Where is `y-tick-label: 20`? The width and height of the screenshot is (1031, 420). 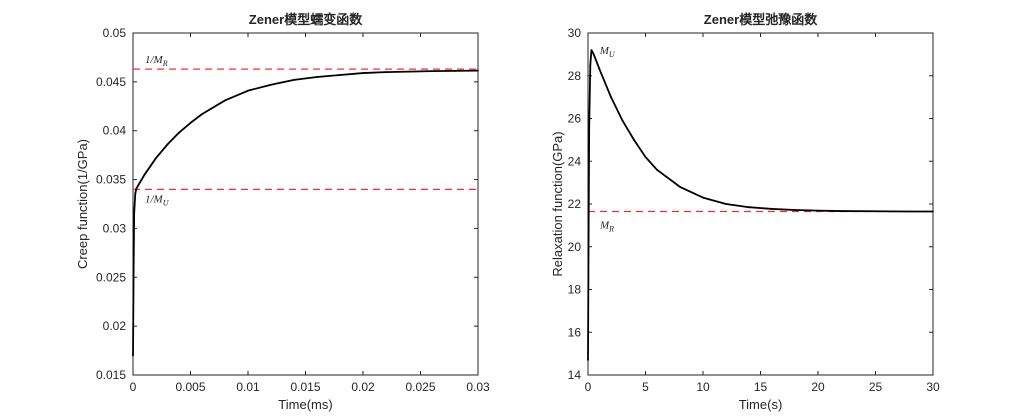 y-tick-label: 20 is located at coordinates (575, 247).